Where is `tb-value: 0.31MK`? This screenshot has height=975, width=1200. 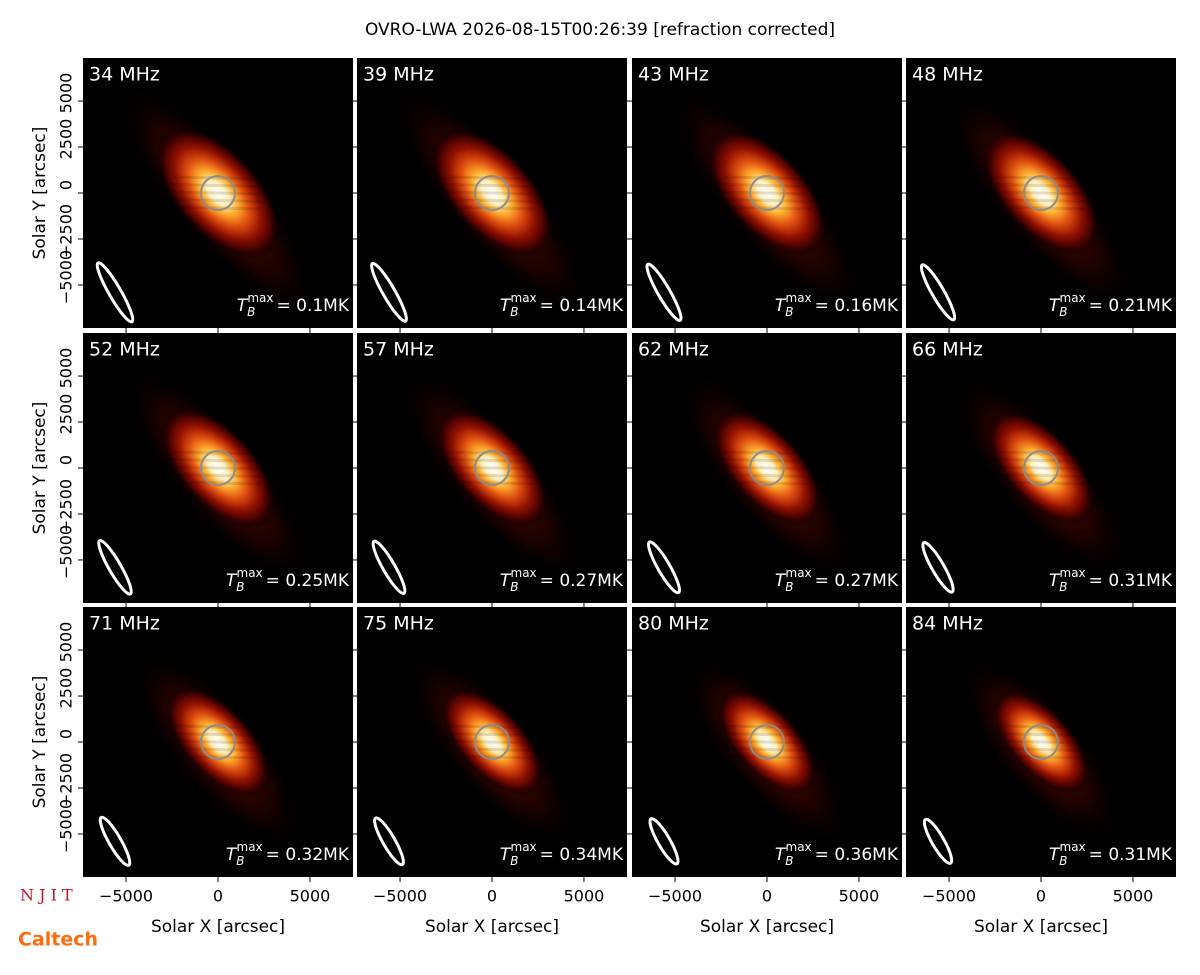 tb-value: 0.31MK is located at coordinates (1140, 855).